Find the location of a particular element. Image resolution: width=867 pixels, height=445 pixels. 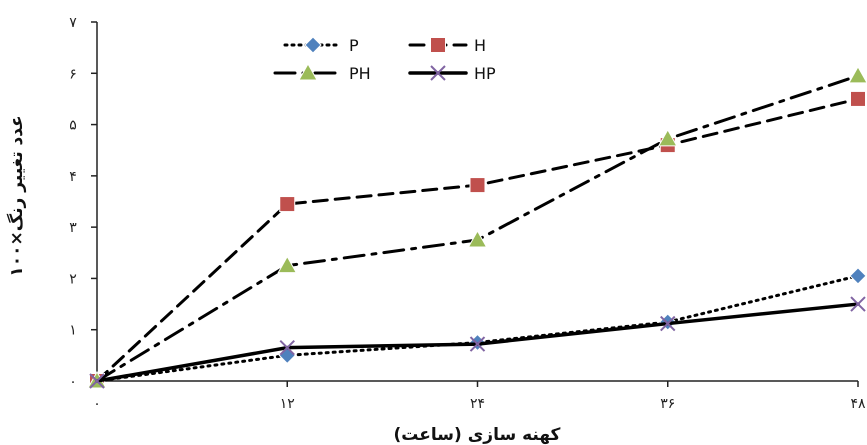

legend-marker-hp is located at coordinates (438, 73).